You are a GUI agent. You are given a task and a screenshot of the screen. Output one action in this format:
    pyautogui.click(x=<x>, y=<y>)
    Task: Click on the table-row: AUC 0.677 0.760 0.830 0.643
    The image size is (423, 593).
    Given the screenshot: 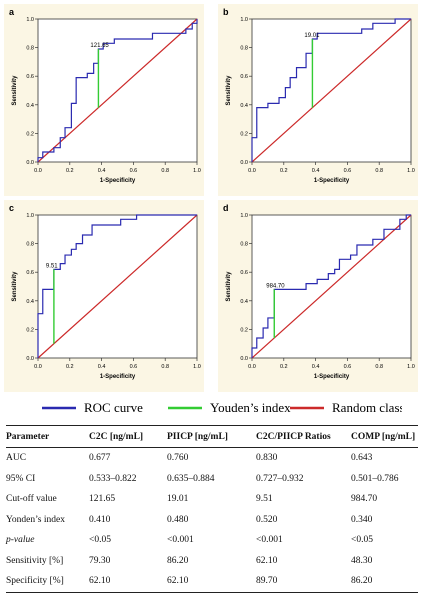 What is the action you would take?
    pyautogui.click(x=212, y=458)
    